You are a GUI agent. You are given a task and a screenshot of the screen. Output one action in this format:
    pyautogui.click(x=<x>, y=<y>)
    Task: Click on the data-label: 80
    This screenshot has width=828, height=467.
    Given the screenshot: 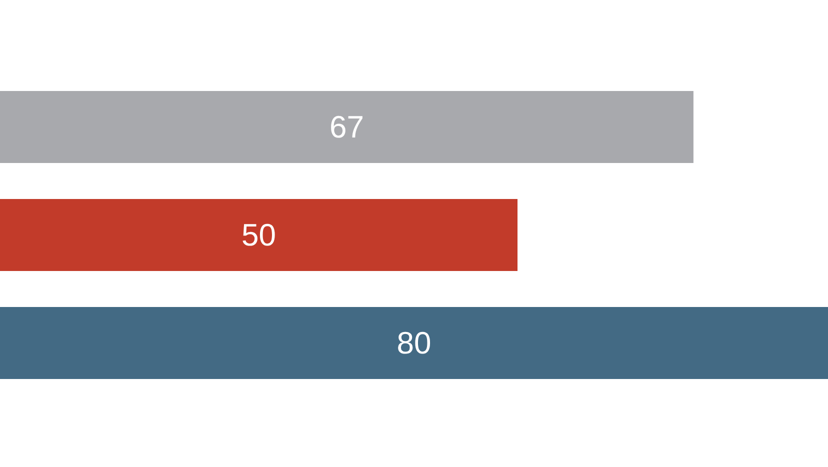 What is the action you would take?
    pyautogui.click(x=414, y=343)
    